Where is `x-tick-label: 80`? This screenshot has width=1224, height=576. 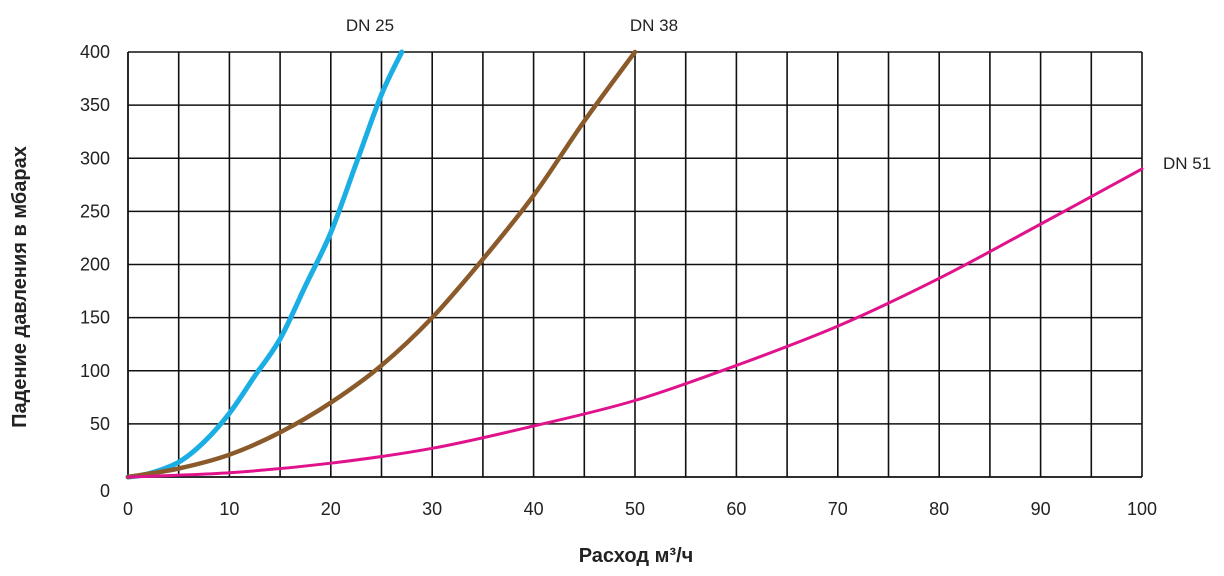
x-tick-label: 80 is located at coordinates (939, 509).